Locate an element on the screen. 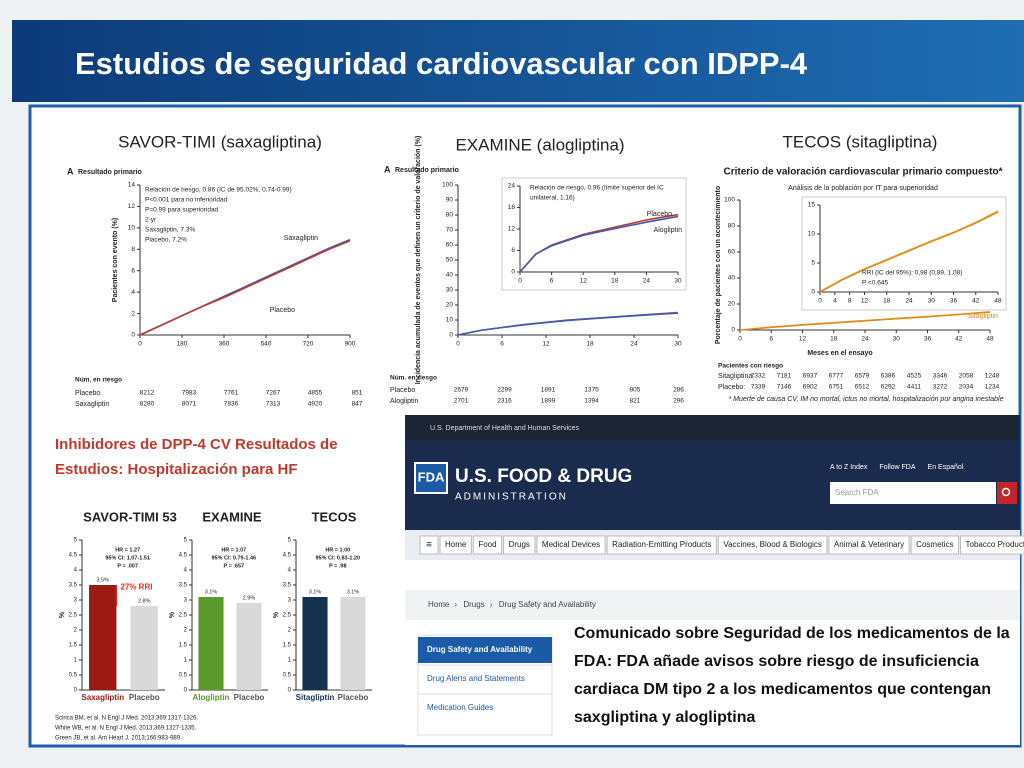 The height and width of the screenshot is (768, 1024). menu-icon: ≡ is located at coordinates (429, 545).